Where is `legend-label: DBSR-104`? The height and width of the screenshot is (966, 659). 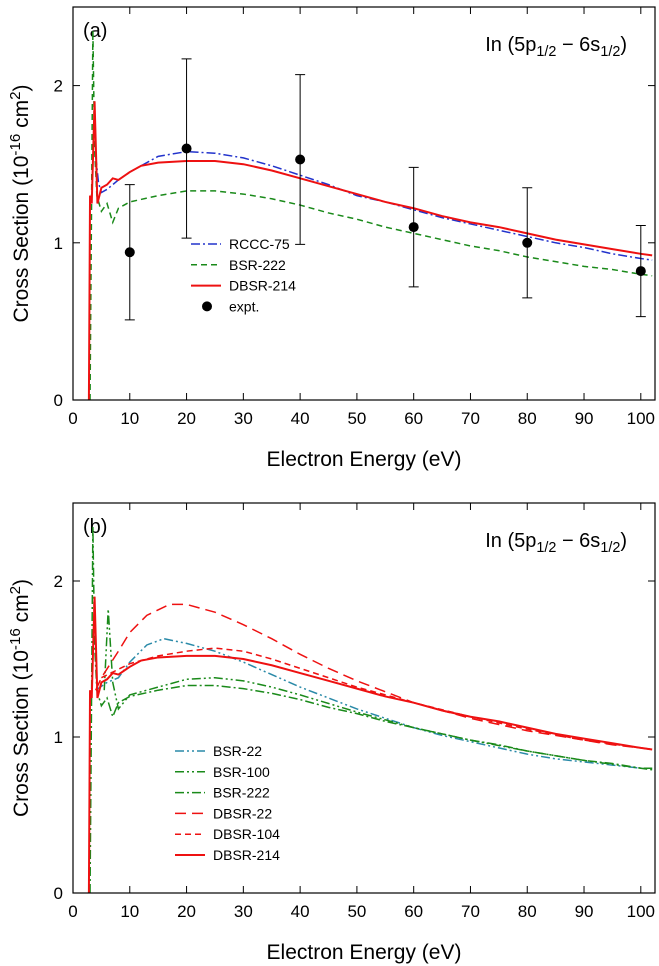 legend-label: DBSR-104 is located at coordinates (246, 834).